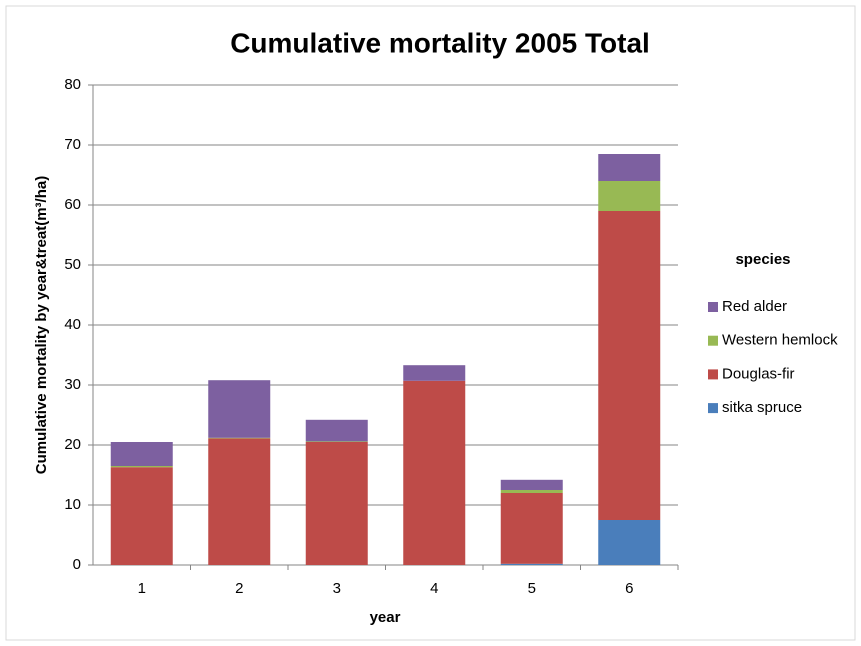 Image resolution: width=861 pixels, height=646 pixels. What do you see at coordinates (239, 588) in the screenshot?
I see `x-tick-label: 2` at bounding box center [239, 588].